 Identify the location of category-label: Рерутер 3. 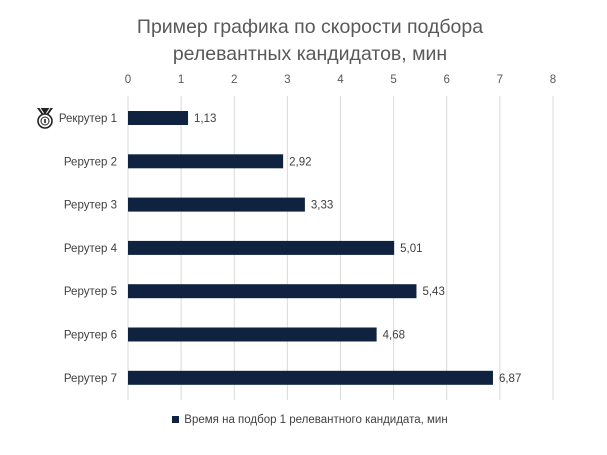
(90, 206).